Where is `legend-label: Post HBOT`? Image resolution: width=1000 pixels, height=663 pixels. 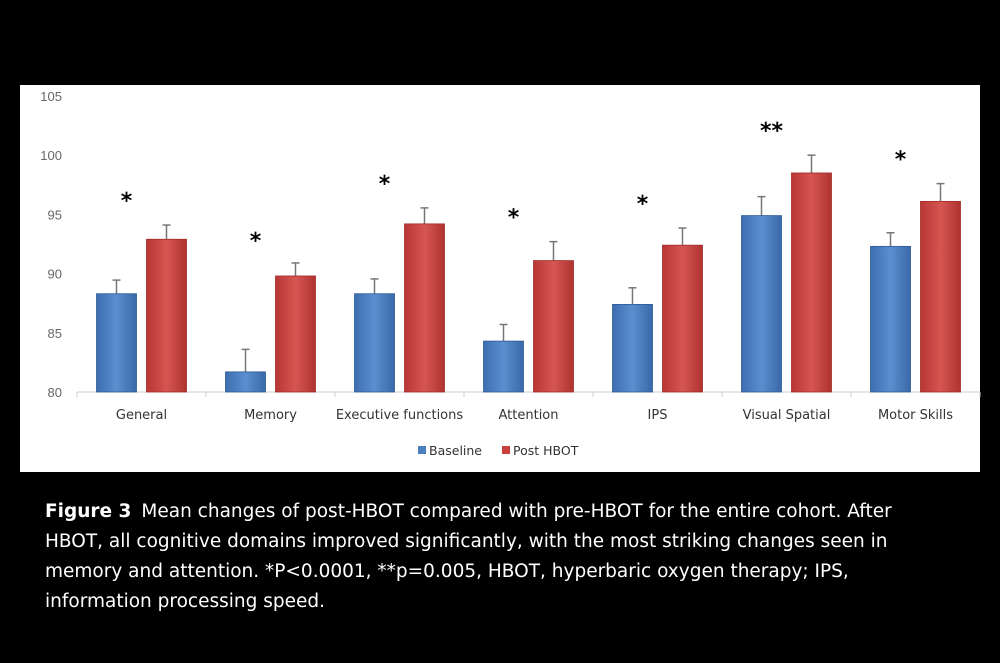
legend-label: Post HBOT is located at coordinates (546, 450).